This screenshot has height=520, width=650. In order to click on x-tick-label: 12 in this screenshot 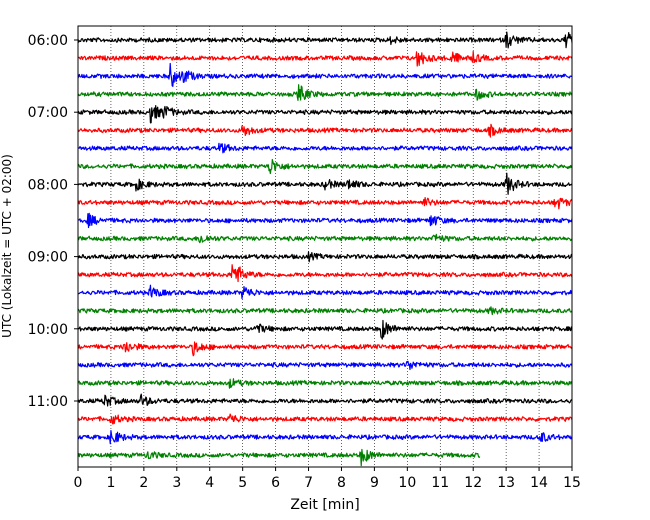, I will do `click(473, 483)`.